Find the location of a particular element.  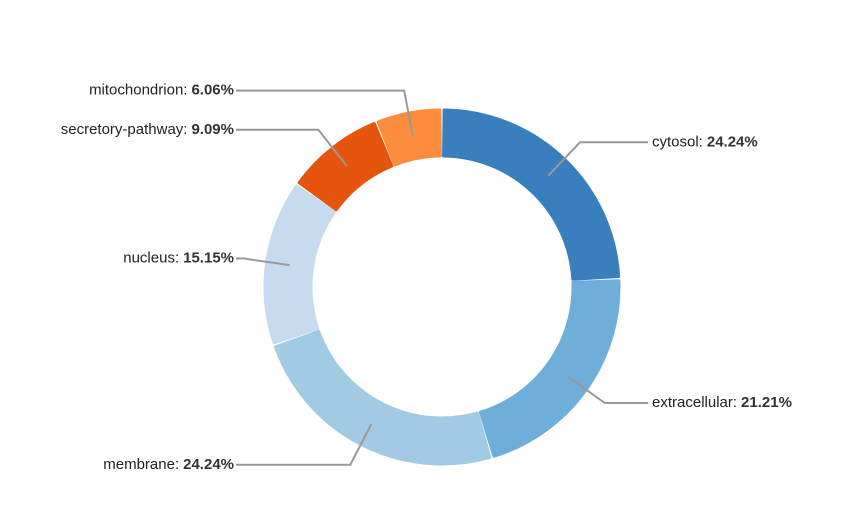

value-label: 6.06% is located at coordinates (212, 90).